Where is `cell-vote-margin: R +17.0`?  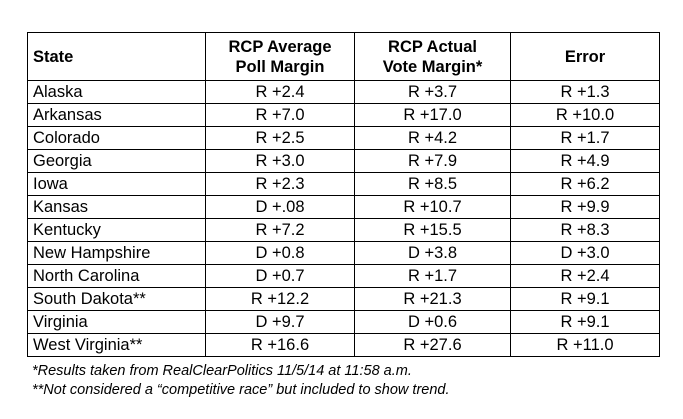
cell-vote-margin: R +17.0 is located at coordinates (432, 115).